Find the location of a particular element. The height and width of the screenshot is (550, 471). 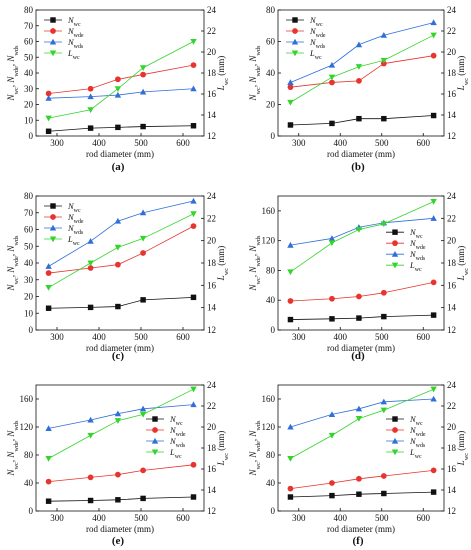

y-right-axis-label: Lwc (mm) is located at coordinates (223, 449).